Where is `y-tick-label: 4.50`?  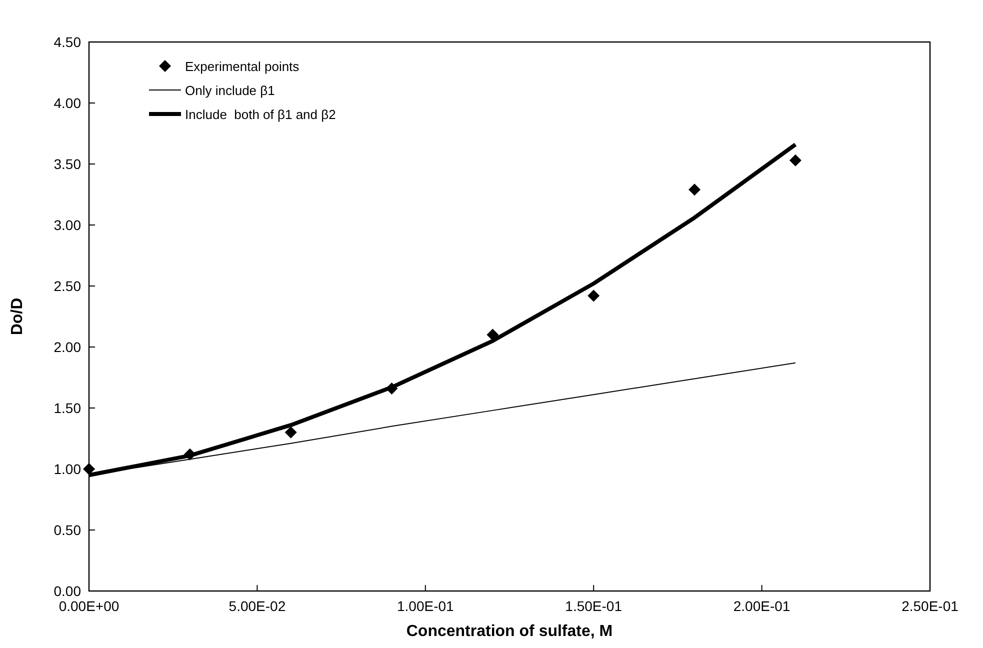
y-tick-label: 4.50 is located at coordinates (68, 42).